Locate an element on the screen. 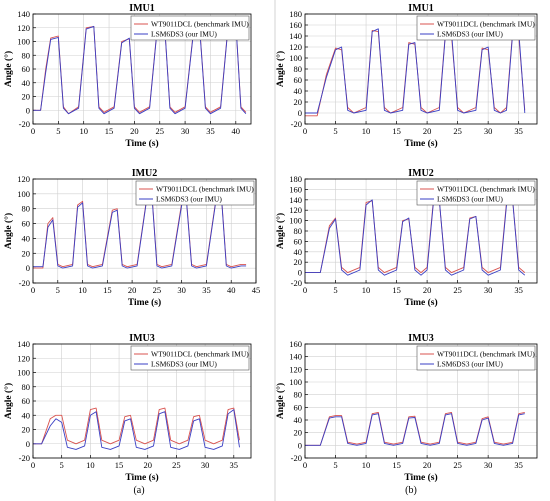  y-tick-label: 180 is located at coordinates (295, 179).